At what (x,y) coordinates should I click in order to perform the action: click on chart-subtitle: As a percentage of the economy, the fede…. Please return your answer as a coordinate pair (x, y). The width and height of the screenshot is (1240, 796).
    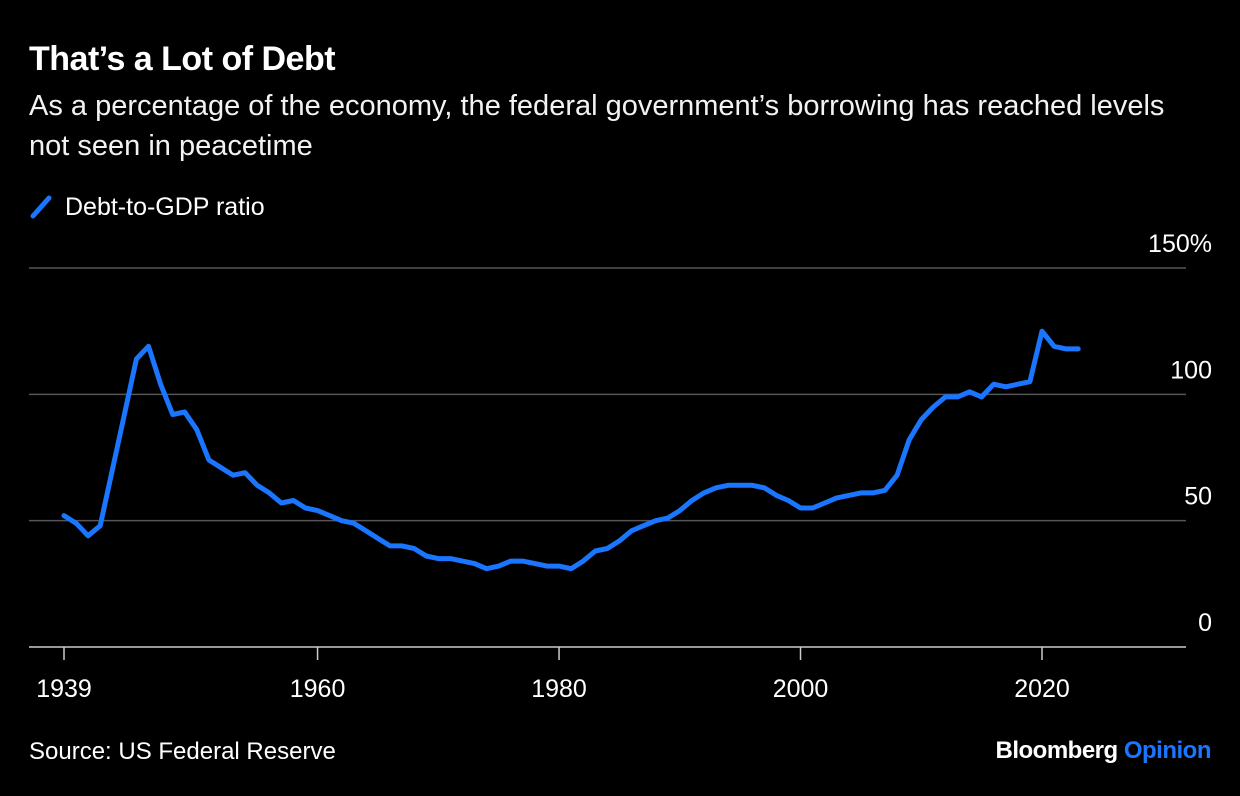
    Looking at the image, I should click on (597, 126).